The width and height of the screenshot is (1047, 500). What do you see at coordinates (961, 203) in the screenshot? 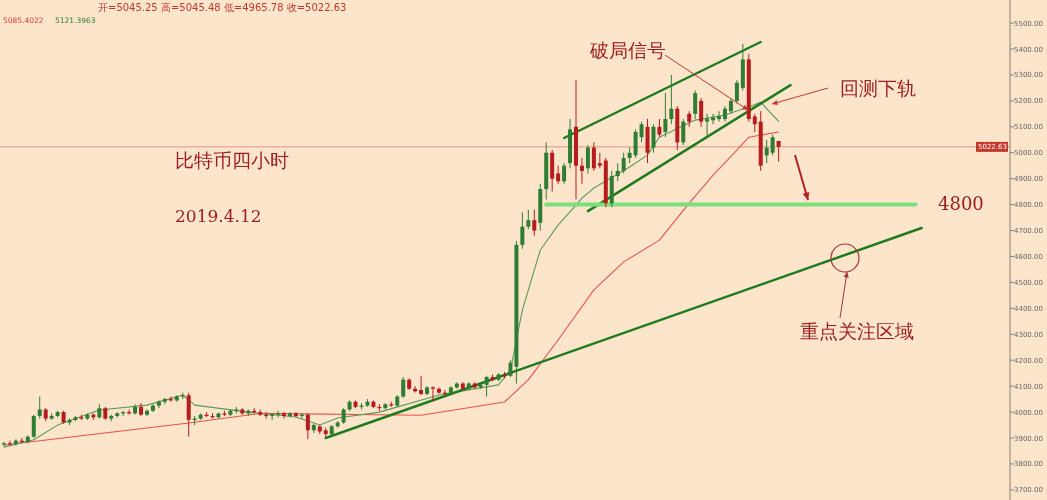
I see `annotation: 4800` at bounding box center [961, 203].